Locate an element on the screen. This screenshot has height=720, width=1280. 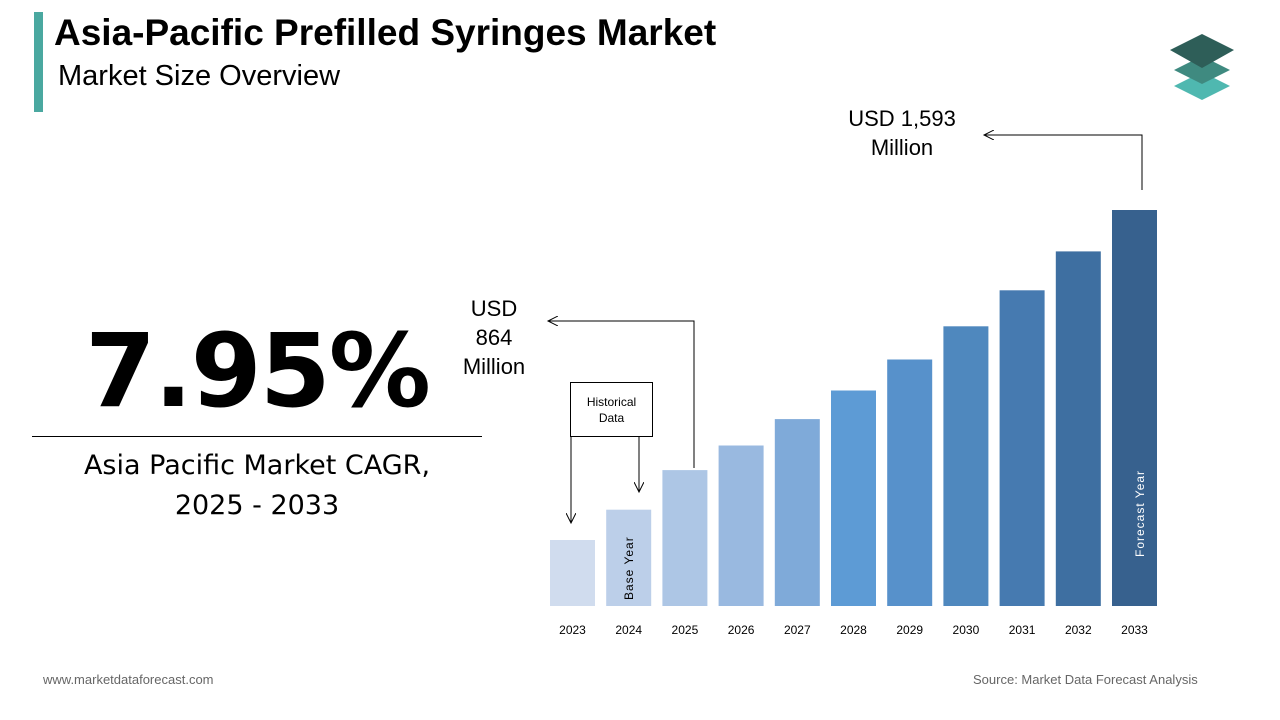
tick-label-2025: 2025 is located at coordinates (685, 630).